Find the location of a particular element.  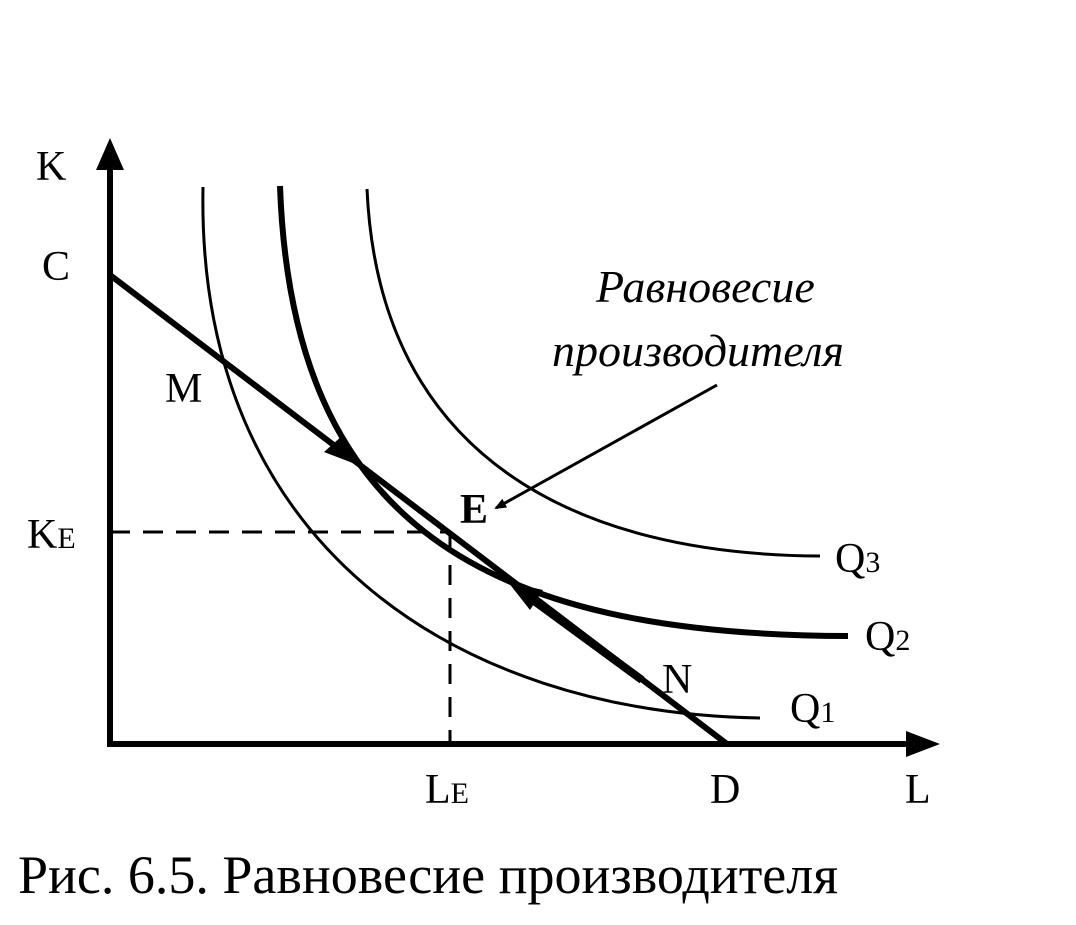

y-axis-arrow-icon is located at coordinates (110, 154).